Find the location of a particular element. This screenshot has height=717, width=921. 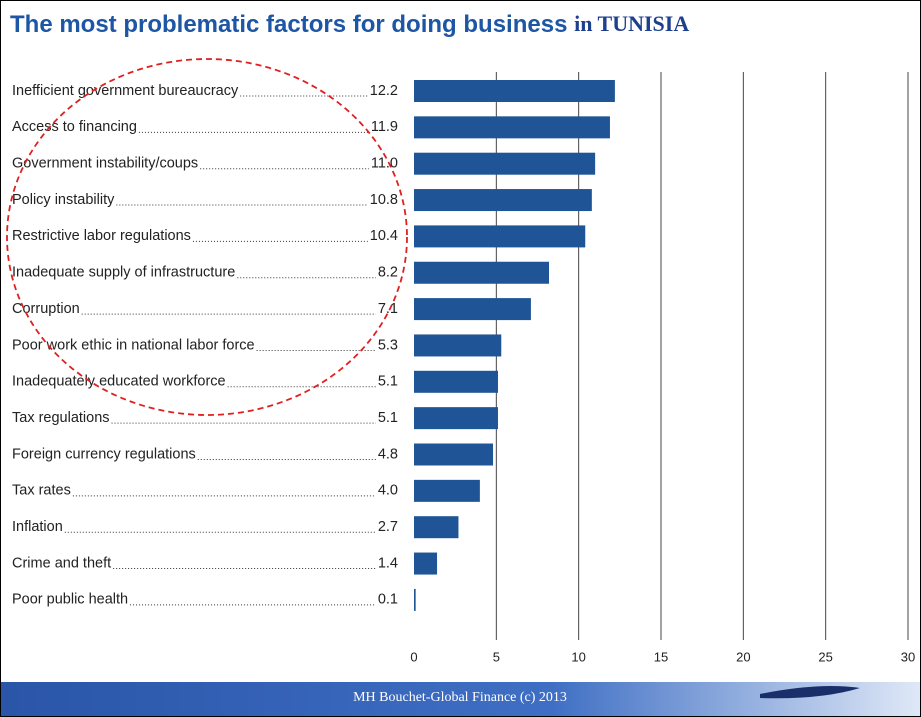

category-label: Inefficient government bureaucracy is located at coordinates (125, 91).